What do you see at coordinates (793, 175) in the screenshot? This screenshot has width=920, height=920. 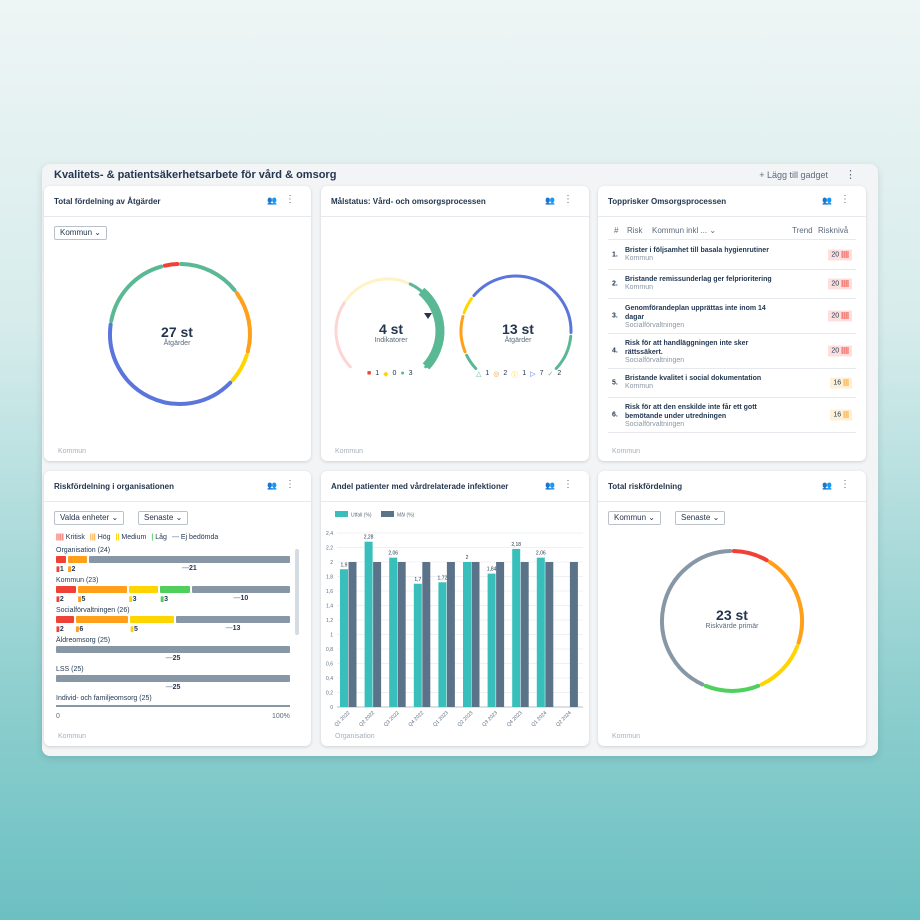 I see `add-gadget-button: + Lägg till gadget` at bounding box center [793, 175].